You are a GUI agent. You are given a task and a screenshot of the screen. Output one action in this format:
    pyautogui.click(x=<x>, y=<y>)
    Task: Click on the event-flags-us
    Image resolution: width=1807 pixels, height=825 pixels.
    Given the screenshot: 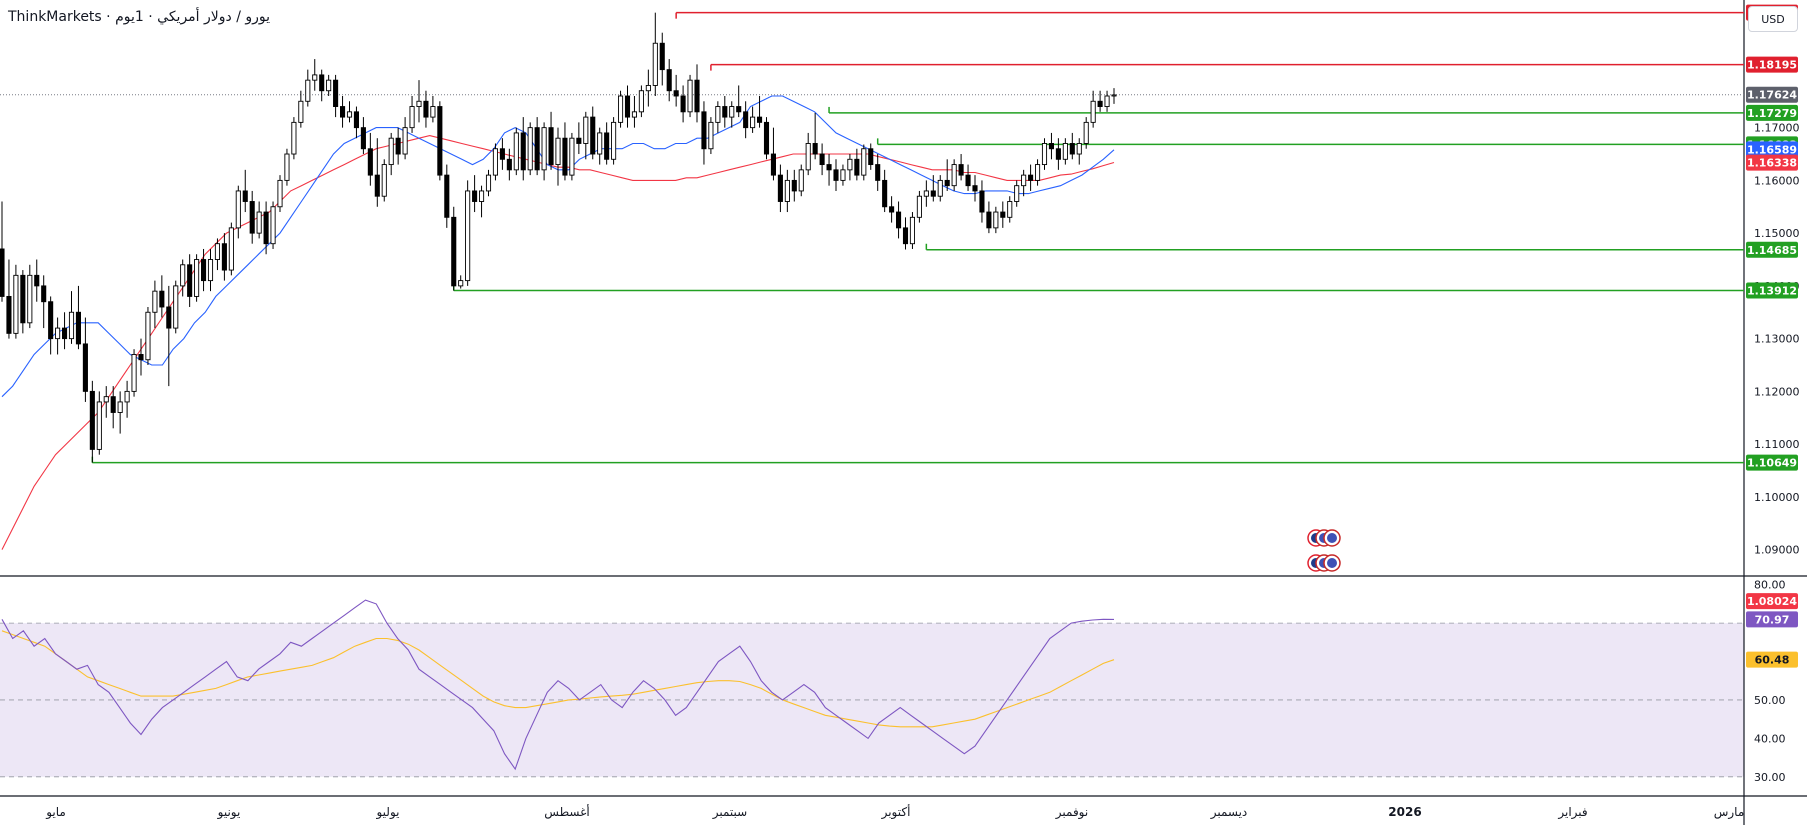 What is the action you would take?
    pyautogui.click(x=1324, y=563)
    